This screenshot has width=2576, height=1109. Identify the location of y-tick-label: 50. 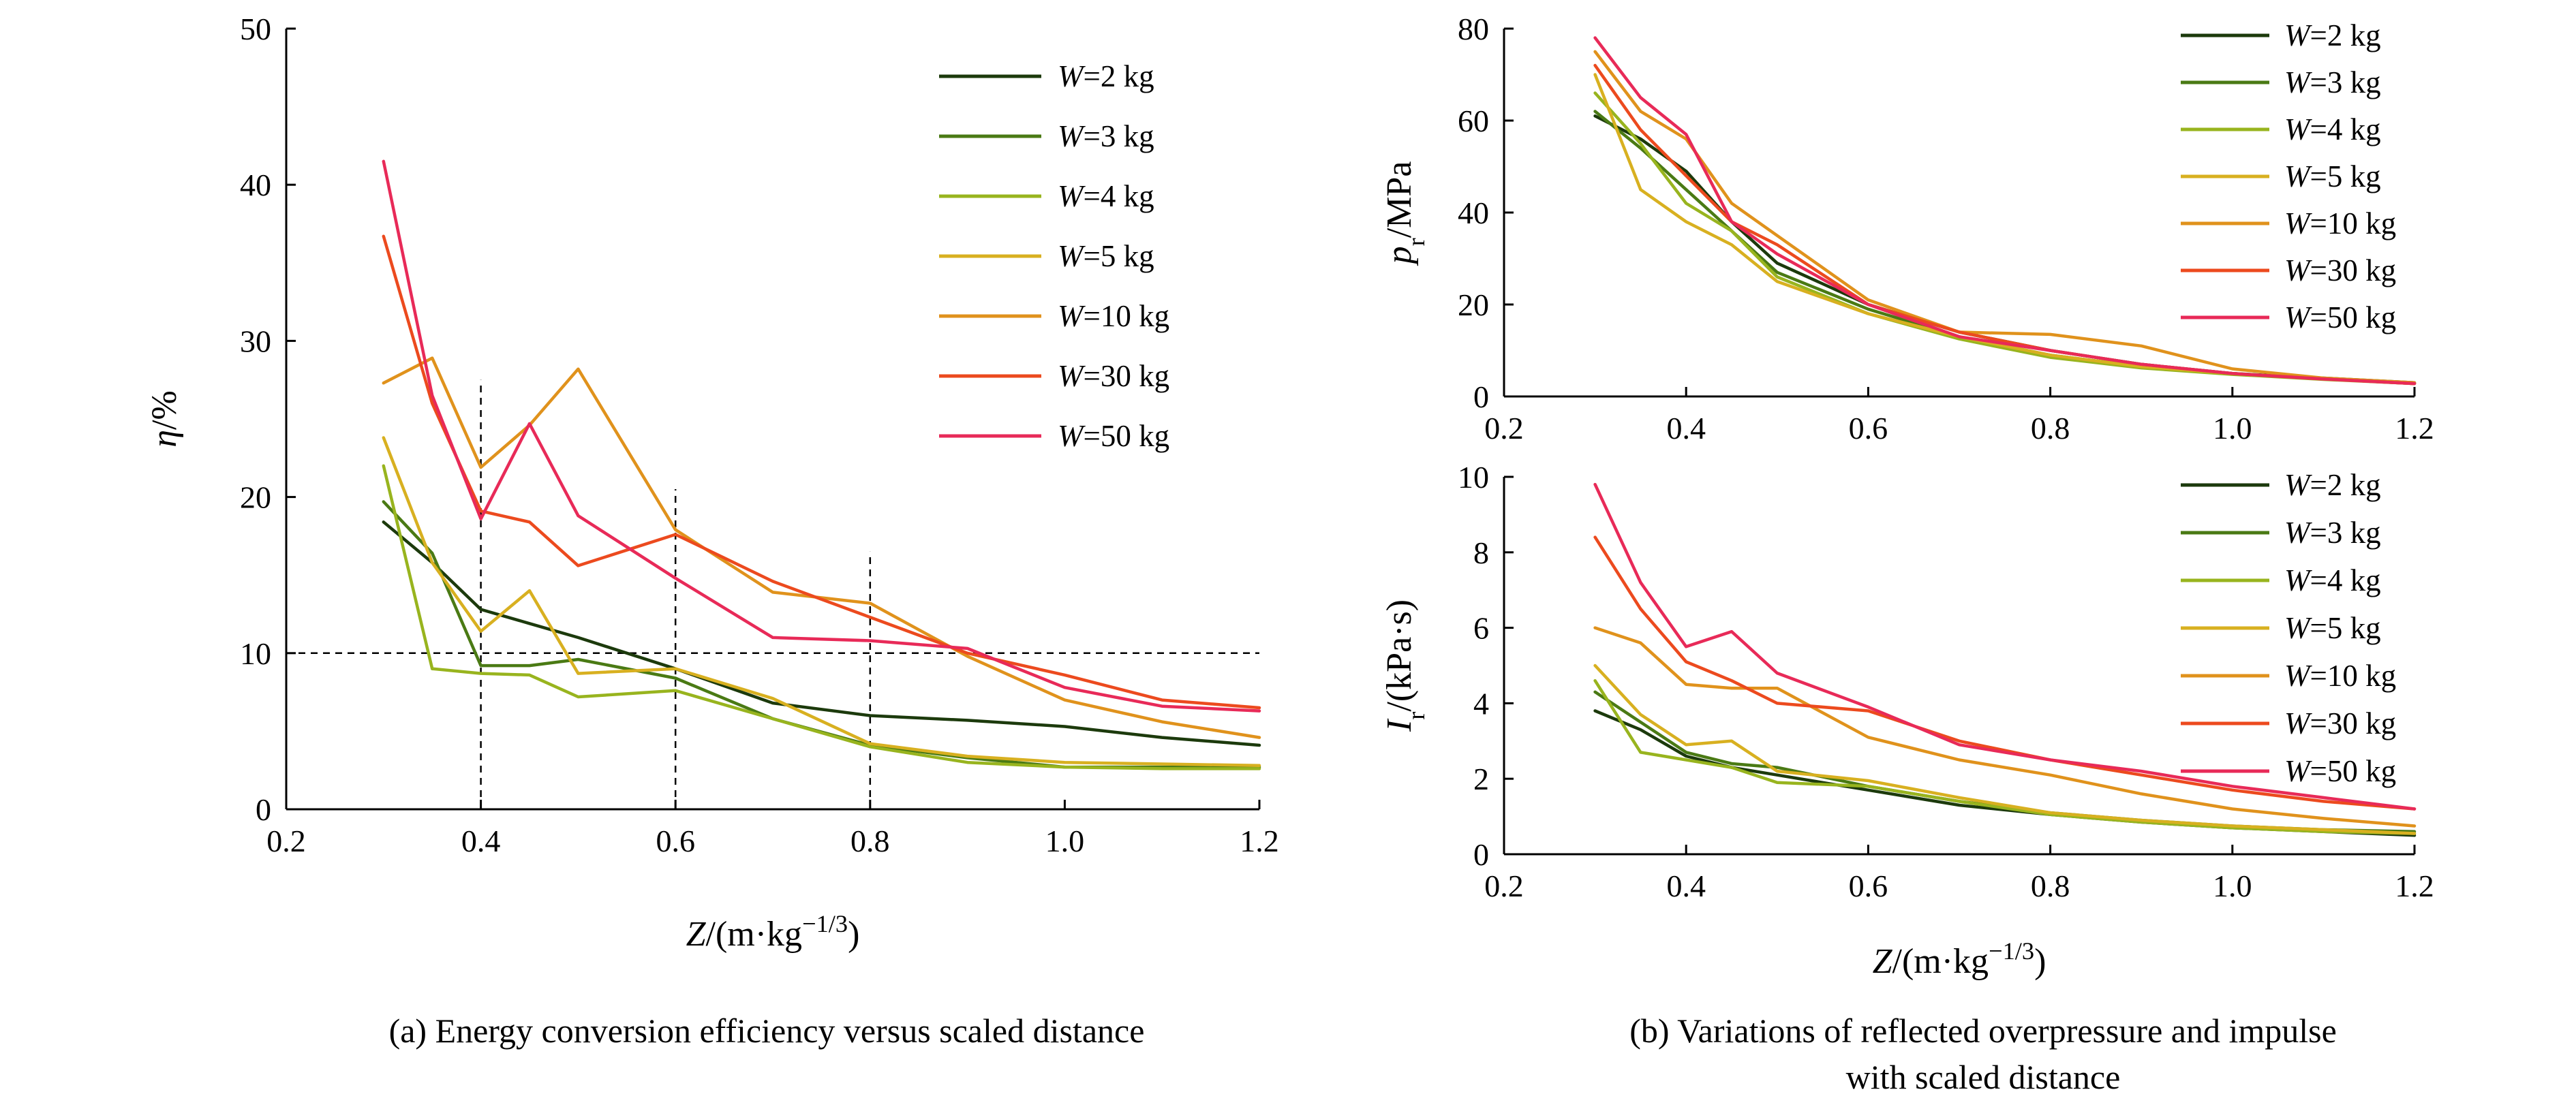
(255, 29).